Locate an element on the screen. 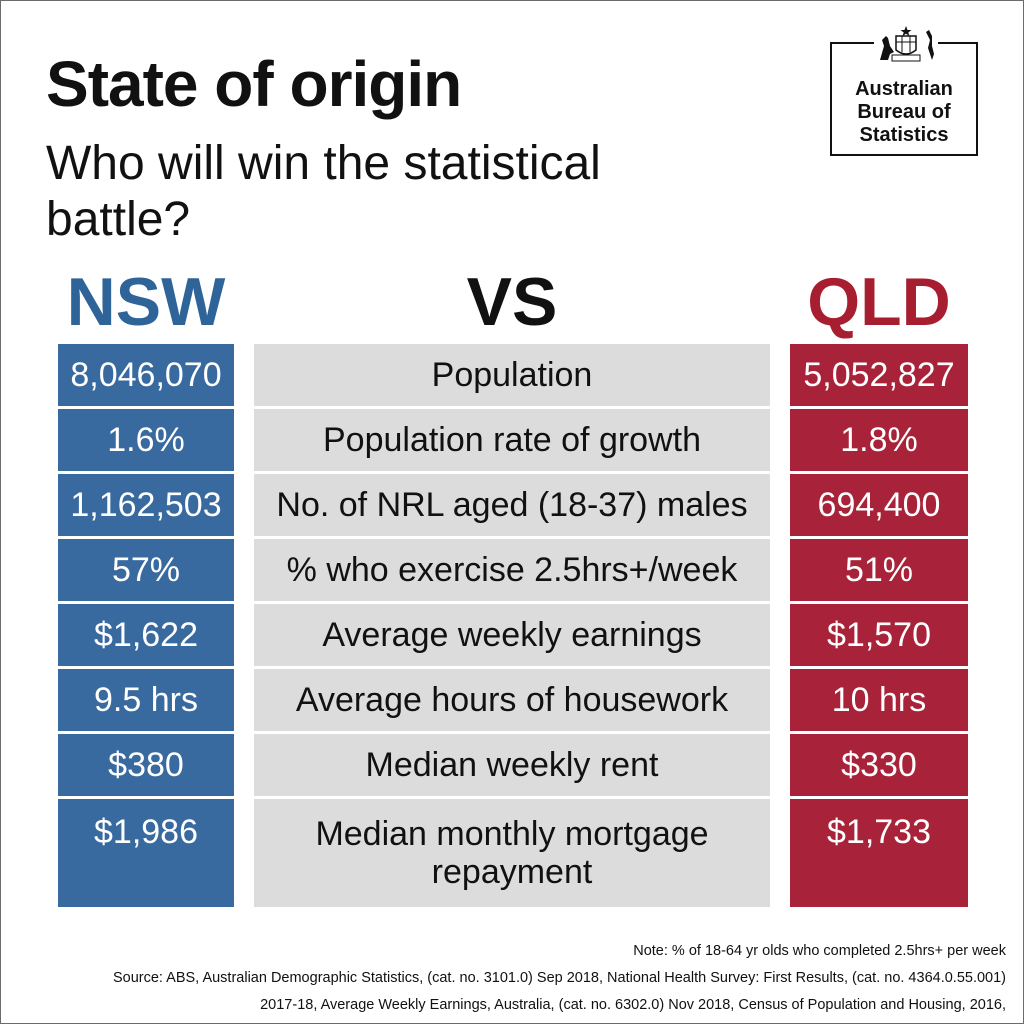 The height and width of the screenshot is (1024, 1024). stat-label-earnings: Average weekly earnings is located at coordinates (512, 635).